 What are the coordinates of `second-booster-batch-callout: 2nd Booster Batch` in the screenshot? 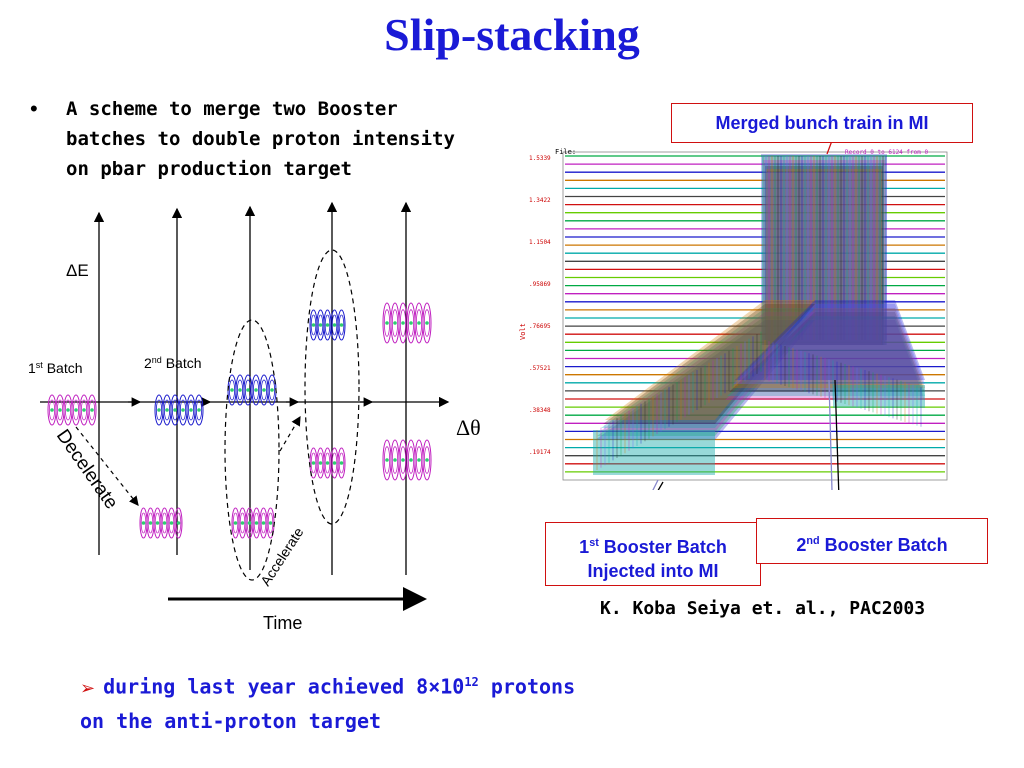 It's located at (872, 541).